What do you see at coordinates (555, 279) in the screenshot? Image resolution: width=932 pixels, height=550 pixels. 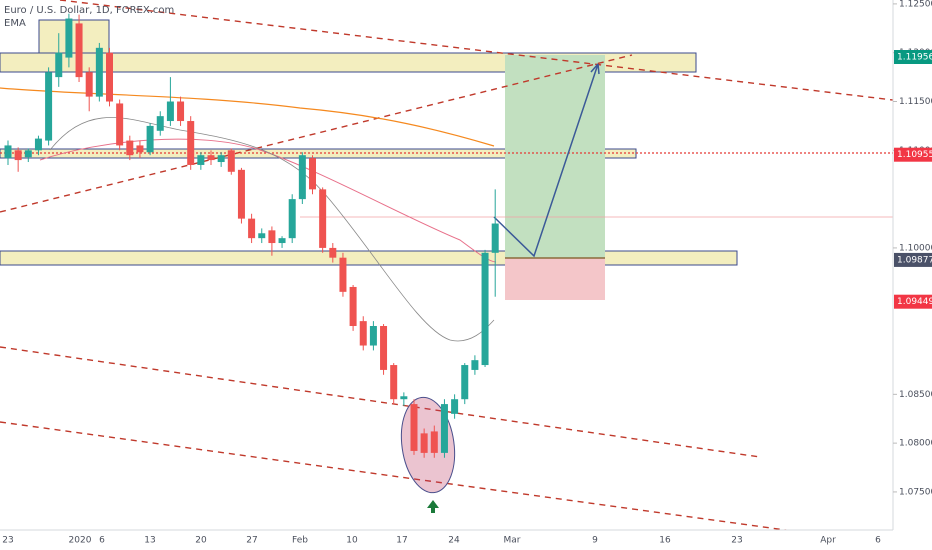 I see `stop-zone` at bounding box center [555, 279].